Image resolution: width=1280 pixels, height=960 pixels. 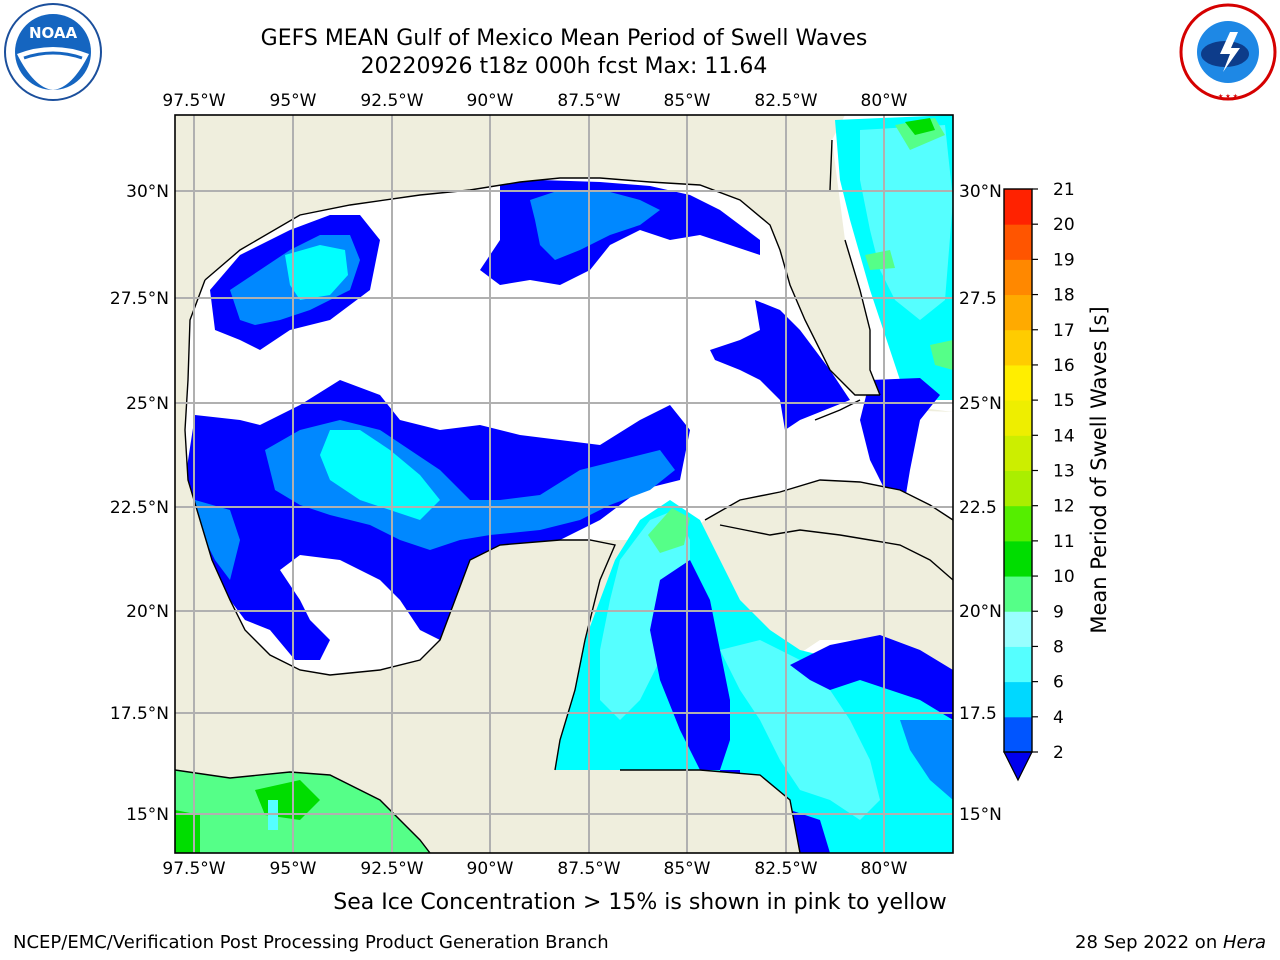 I want to click on lat-label: 17.5°N, so click(x=139, y=714).